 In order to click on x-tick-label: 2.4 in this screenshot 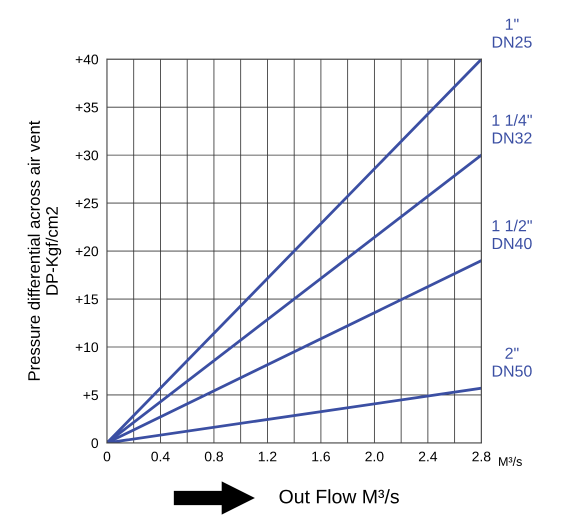, I will do `click(428, 457)`.